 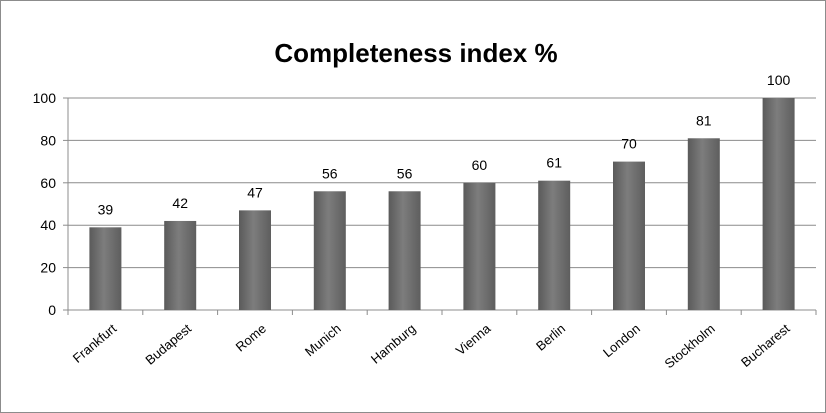 I want to click on bar-rome, so click(x=255, y=260).